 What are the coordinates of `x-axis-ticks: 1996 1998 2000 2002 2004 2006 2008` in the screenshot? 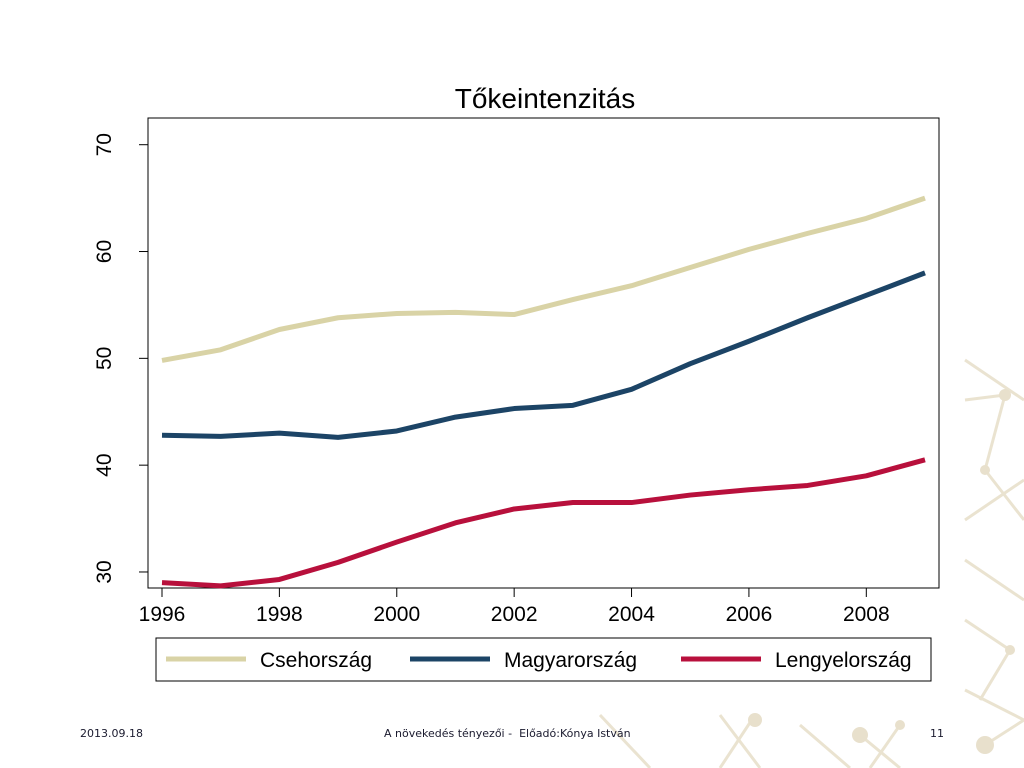 It's located at (514, 607).